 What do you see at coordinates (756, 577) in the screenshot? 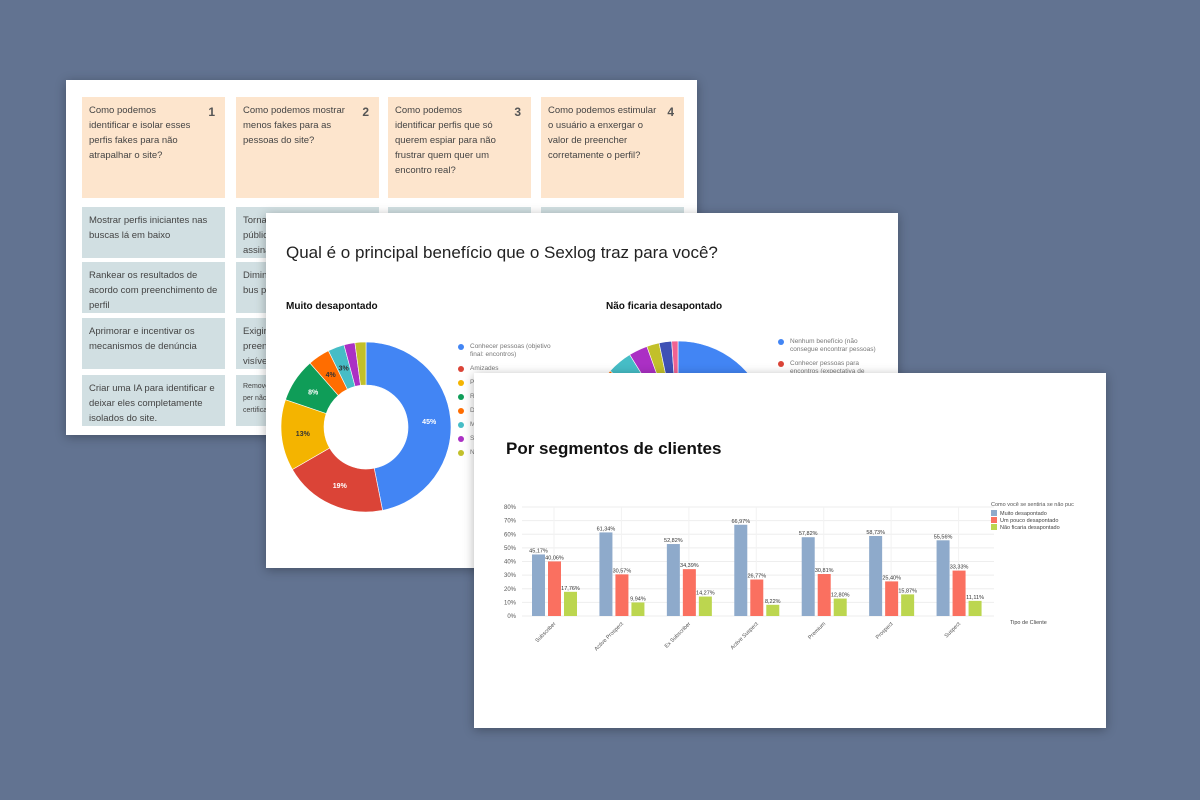
I see `bar-value-label: 26,77%` at bounding box center [756, 577].